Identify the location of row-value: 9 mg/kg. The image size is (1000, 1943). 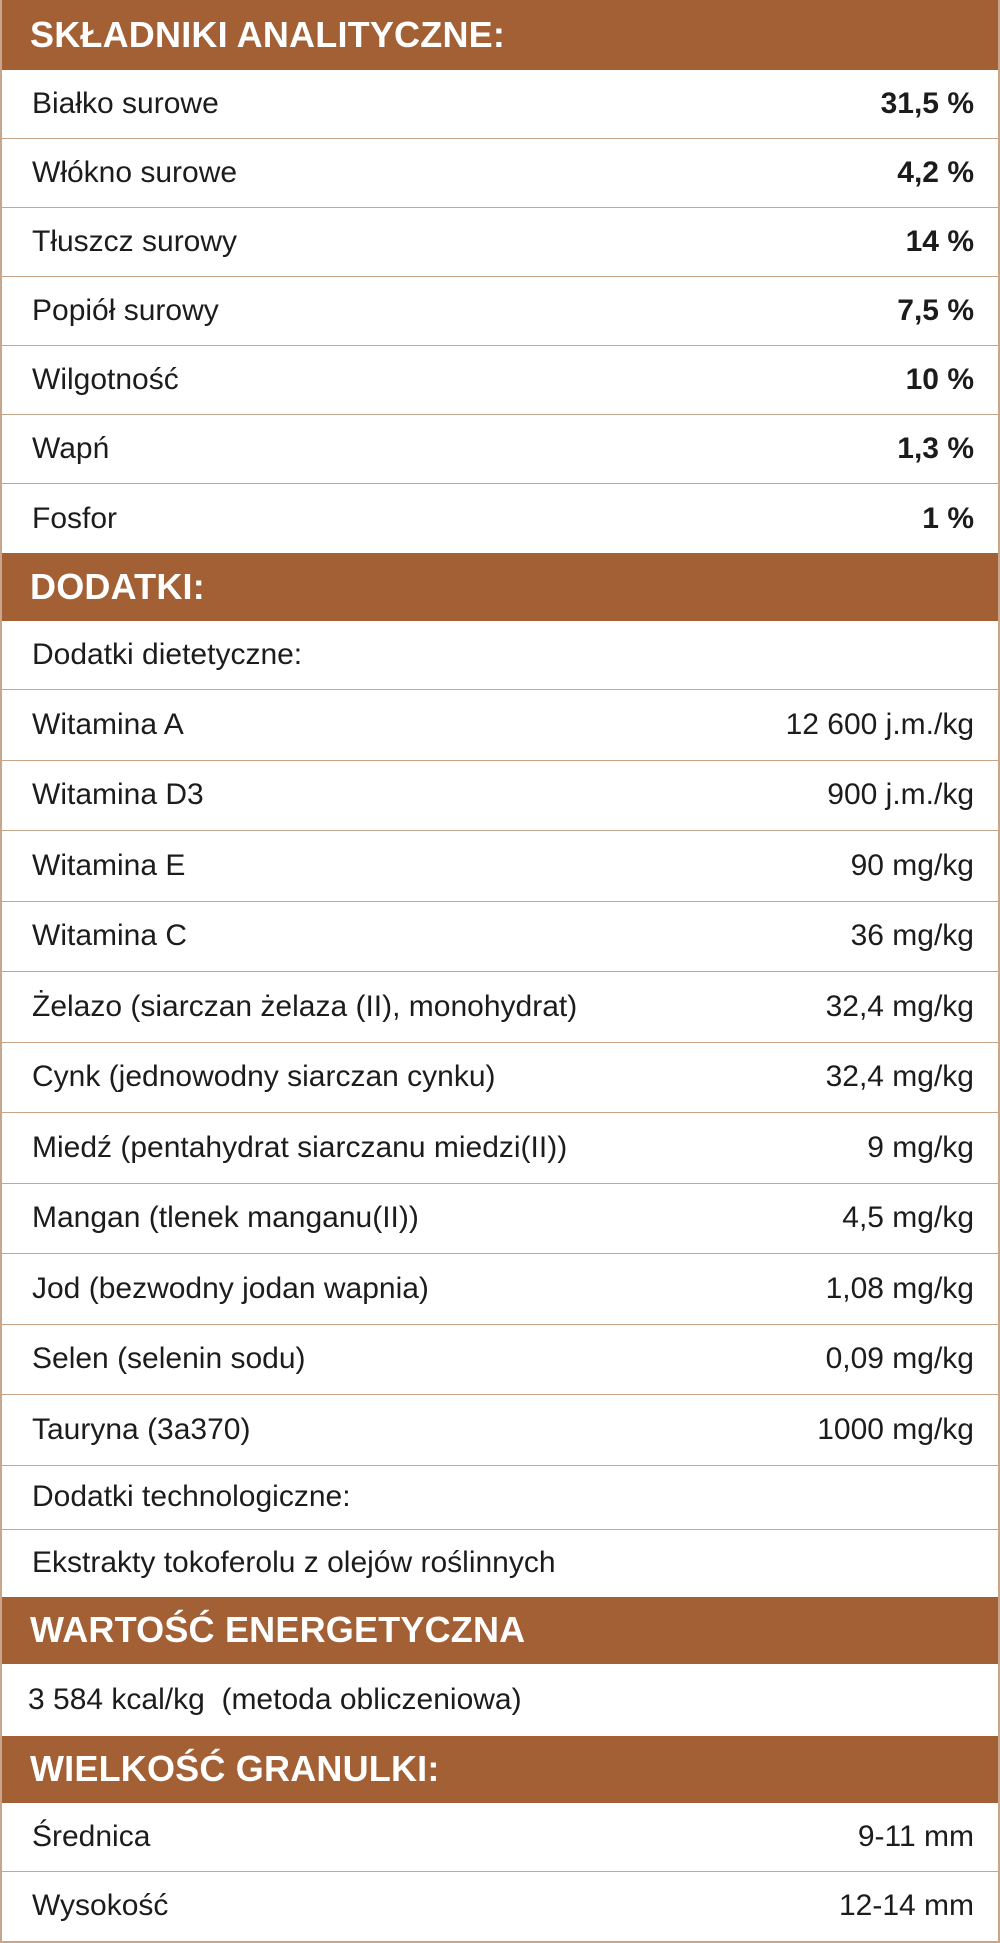
(920, 1147).